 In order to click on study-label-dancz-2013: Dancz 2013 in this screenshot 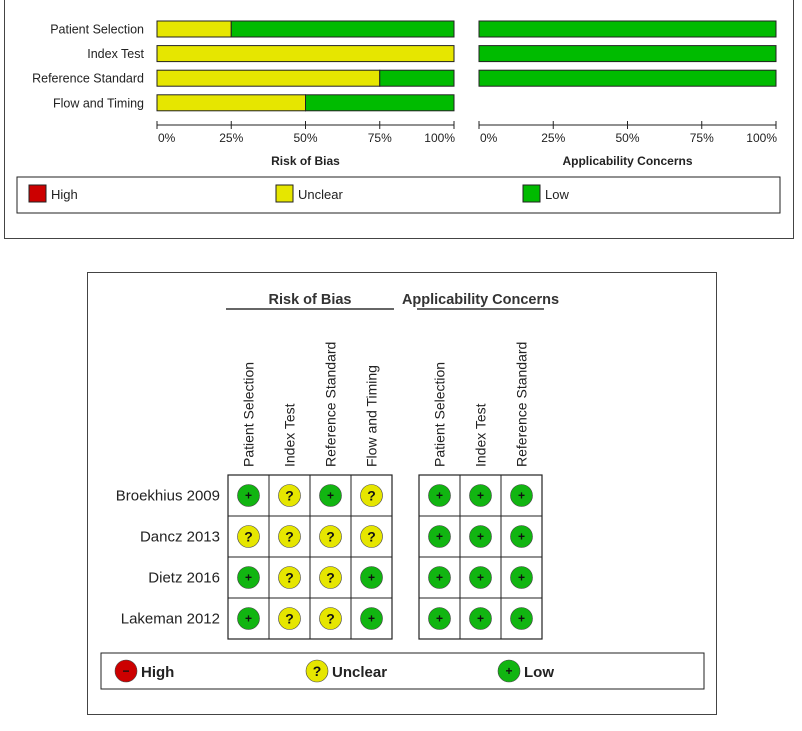, I will do `click(180, 537)`.